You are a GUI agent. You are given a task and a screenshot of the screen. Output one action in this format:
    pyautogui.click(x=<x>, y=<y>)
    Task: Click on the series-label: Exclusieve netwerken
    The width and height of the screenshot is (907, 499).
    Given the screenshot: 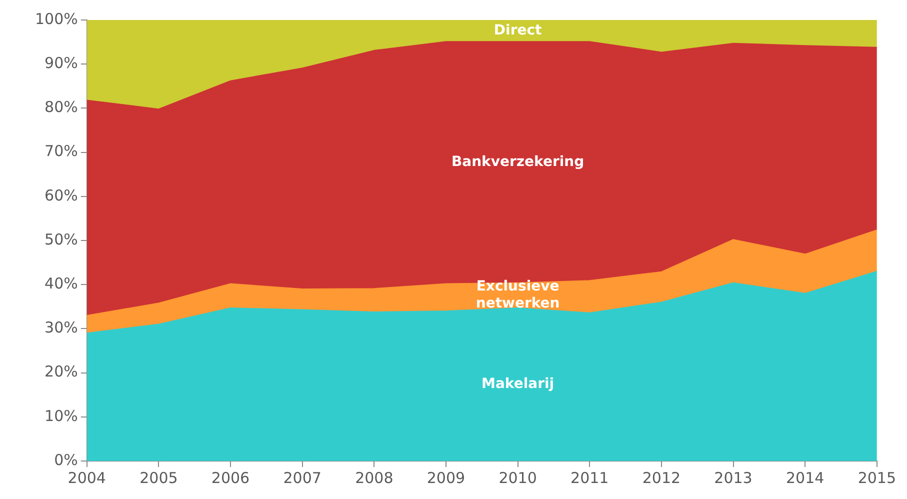 What is the action you would take?
    pyautogui.click(x=518, y=295)
    